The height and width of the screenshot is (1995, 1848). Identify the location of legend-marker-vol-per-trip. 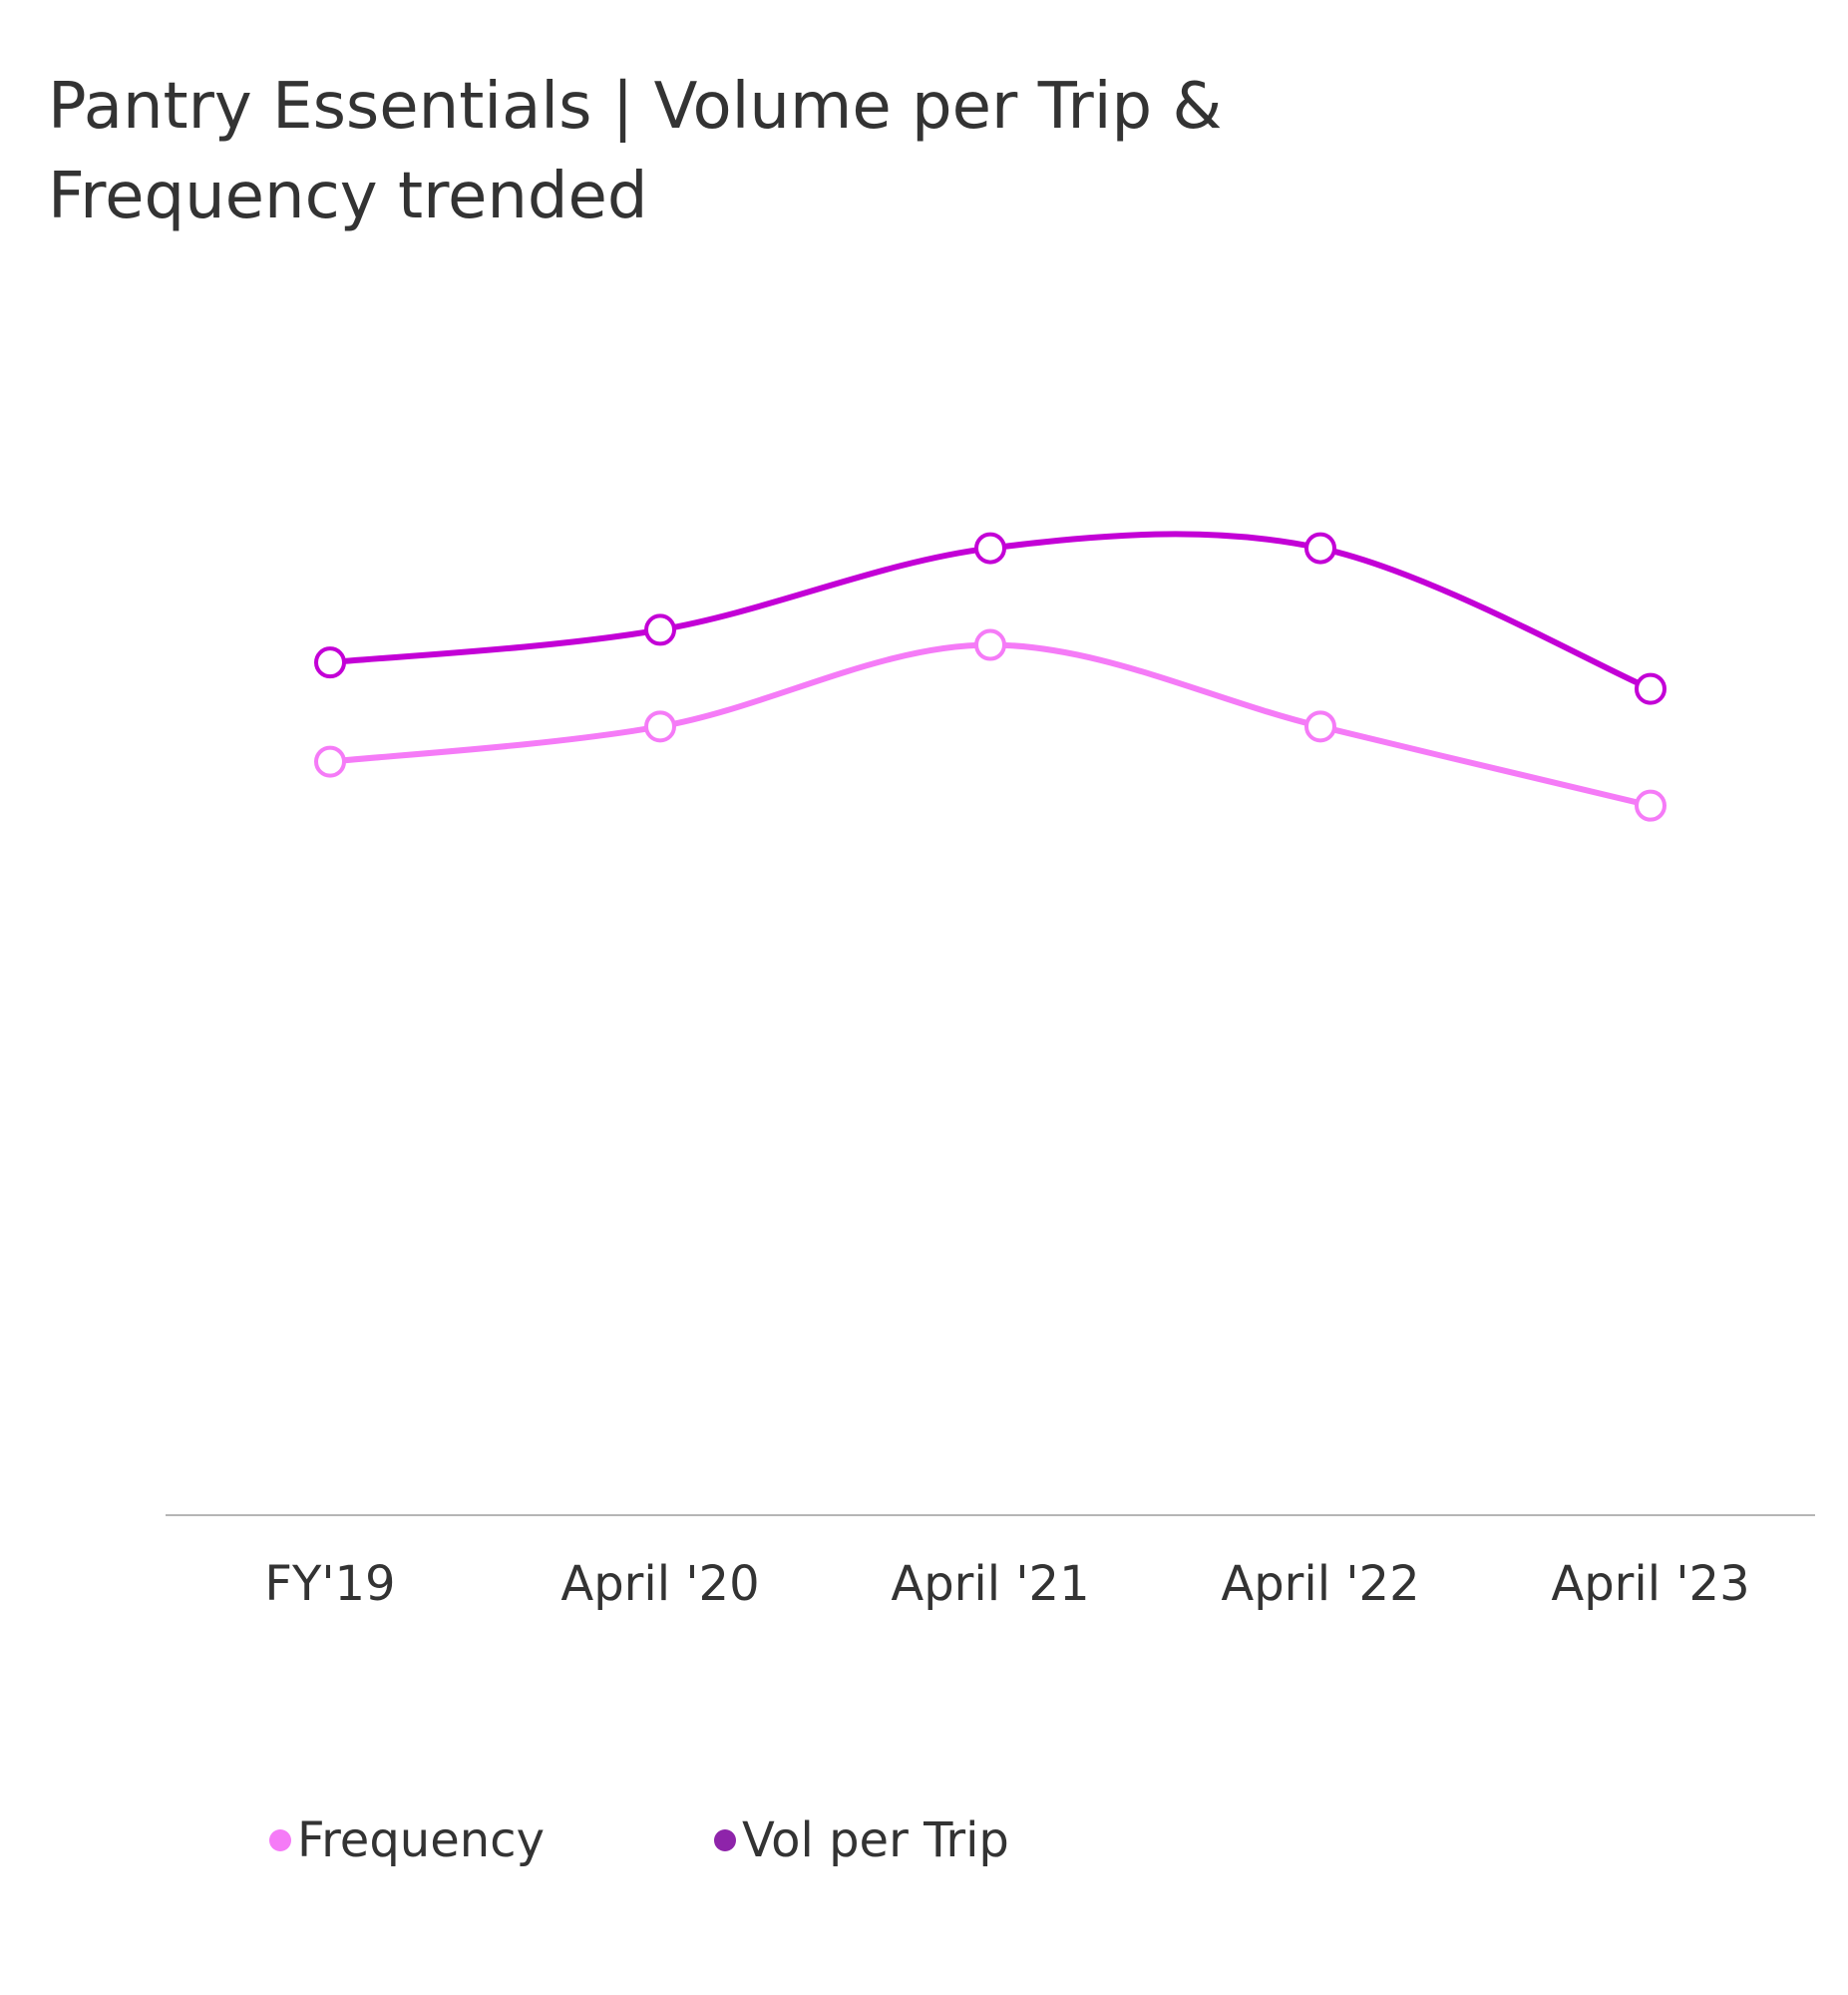
(725, 1840).